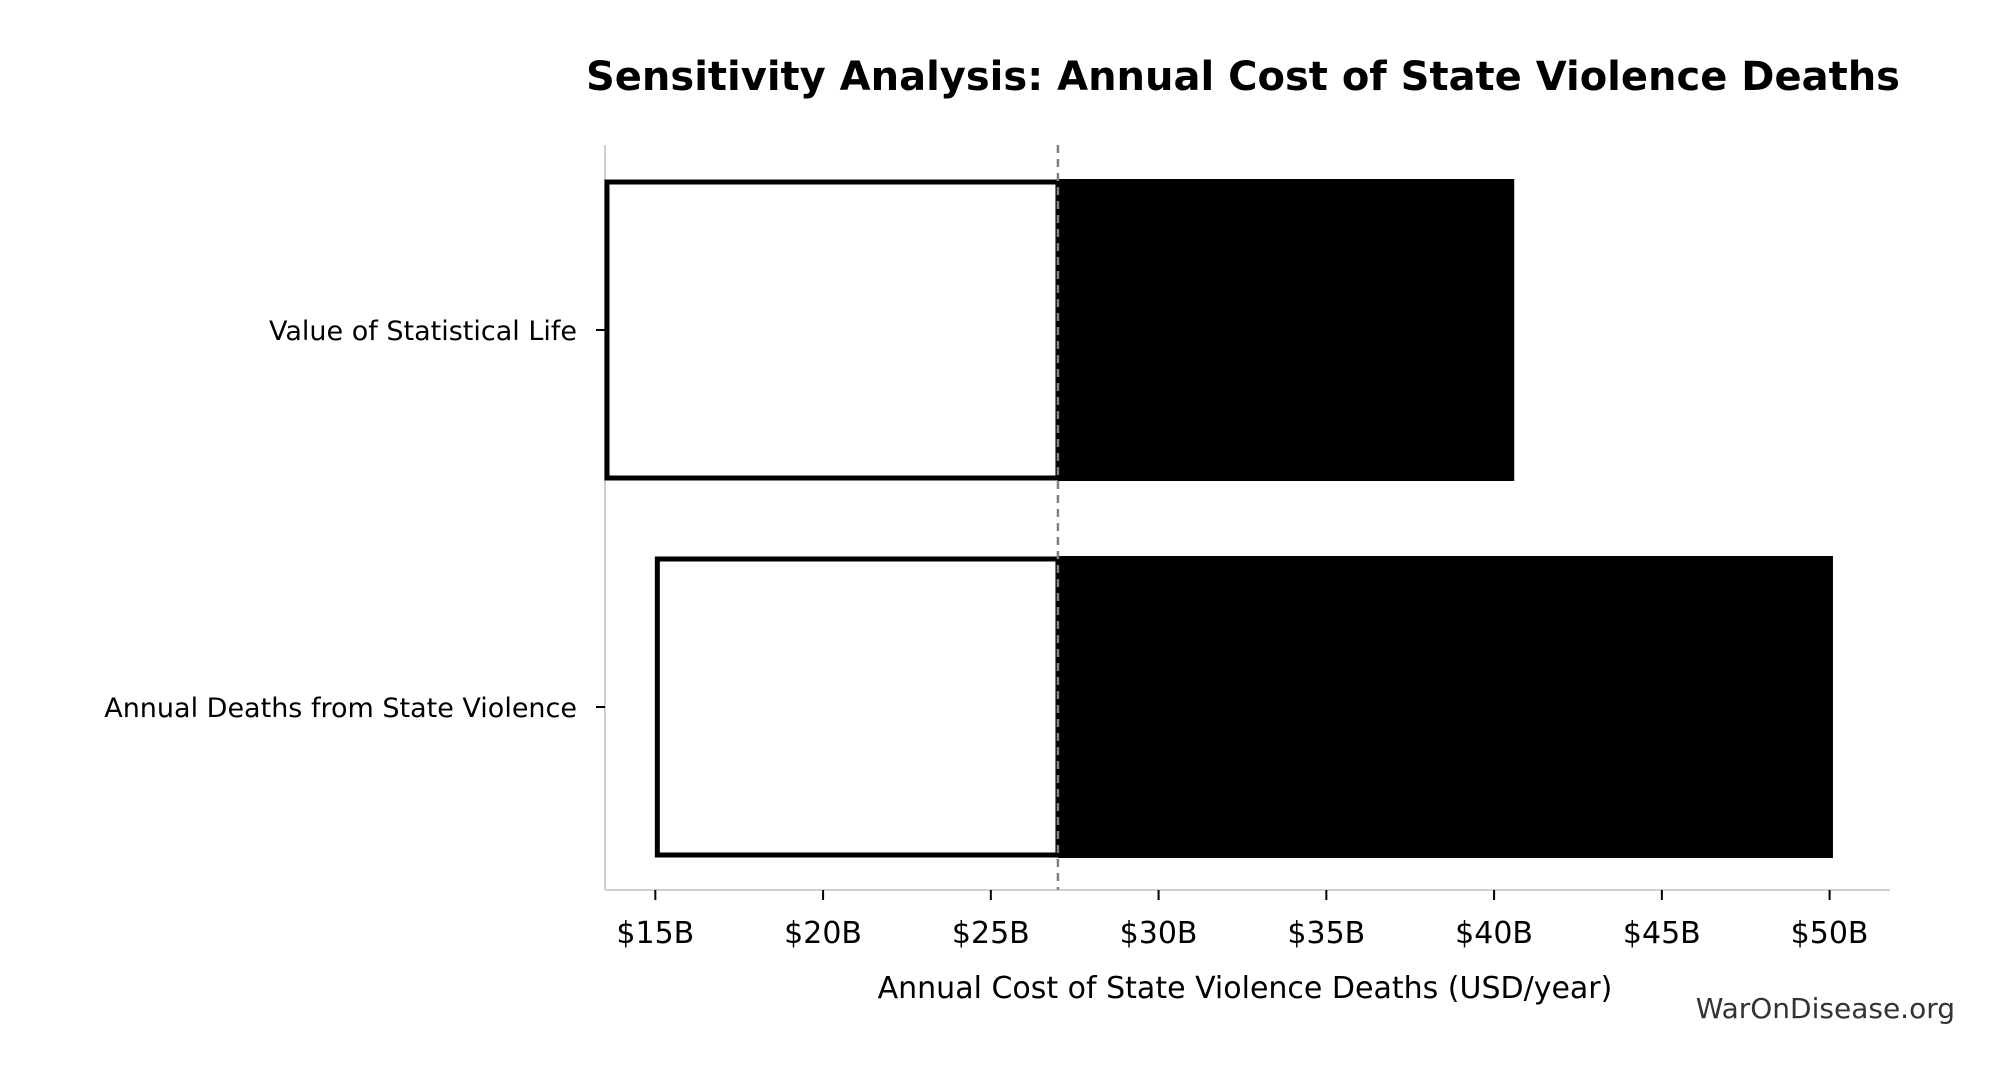  Describe the element at coordinates (991, 933) in the screenshot. I see `x-tick-label: $25B` at that location.